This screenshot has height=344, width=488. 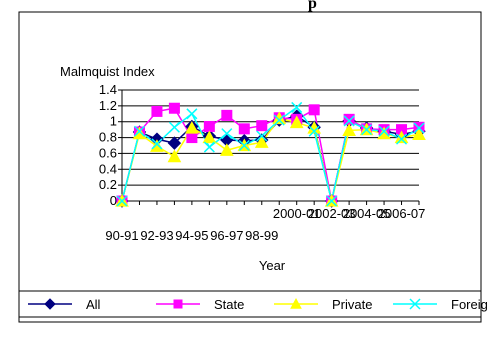 What do you see at coordinates (108, 89) in the screenshot?
I see `y-tick-label: 1.4` at bounding box center [108, 89].